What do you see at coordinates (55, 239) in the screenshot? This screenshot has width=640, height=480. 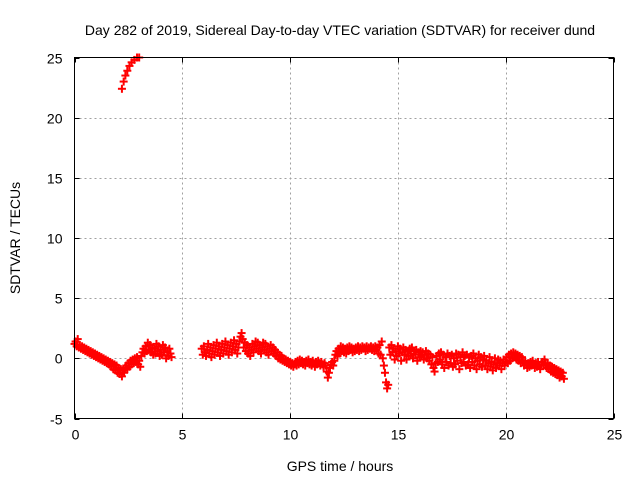 I see `y-tick-label: 10` at bounding box center [55, 239].